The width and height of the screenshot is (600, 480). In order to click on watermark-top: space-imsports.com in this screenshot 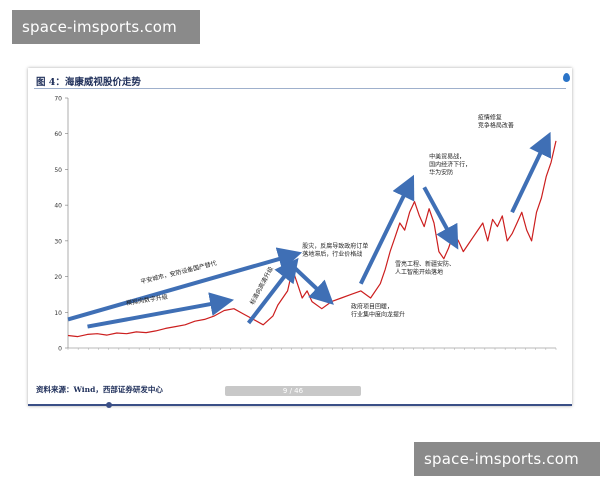, I will do `click(106, 27)`.